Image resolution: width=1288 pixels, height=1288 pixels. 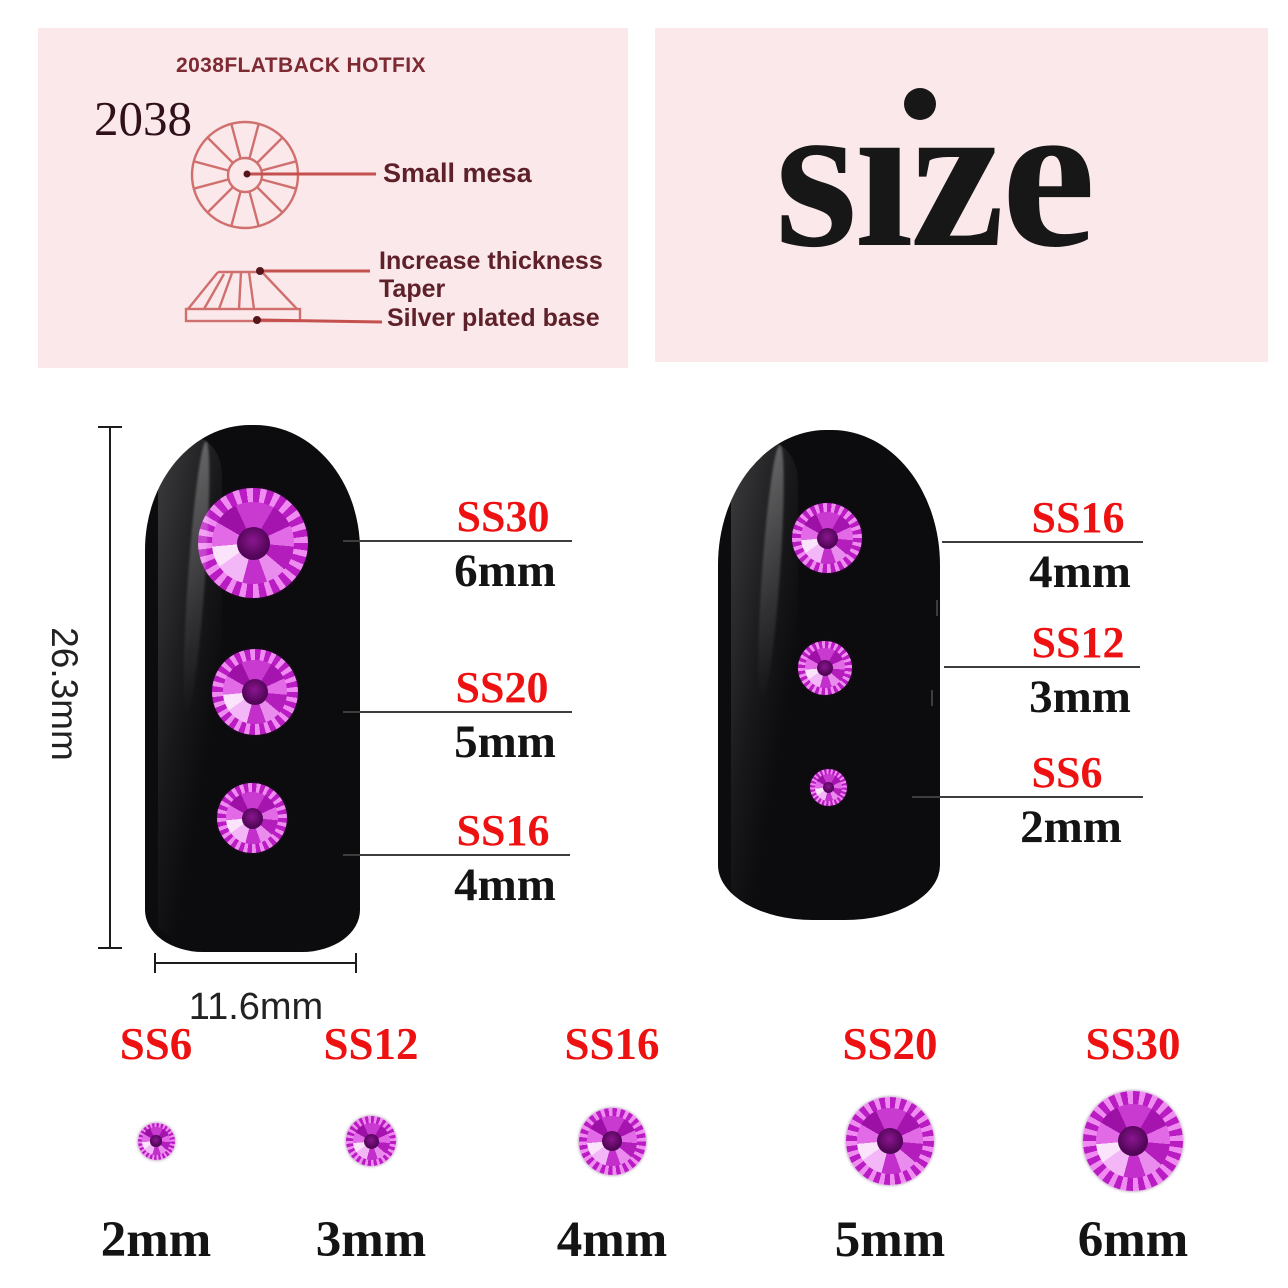 What do you see at coordinates (110, 688) in the screenshot?
I see `height-dimension-line` at bounding box center [110, 688].